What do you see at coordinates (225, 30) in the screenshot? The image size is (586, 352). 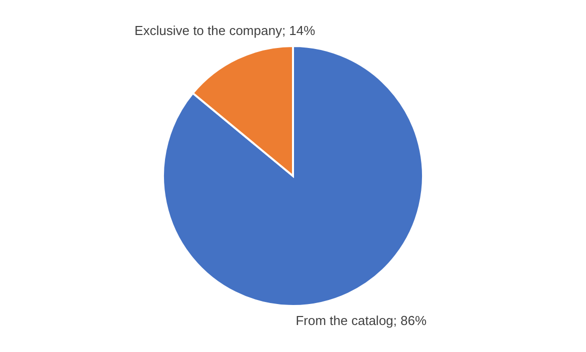 I see `slice-label: Exclusive to the company; 14%` at bounding box center [225, 30].